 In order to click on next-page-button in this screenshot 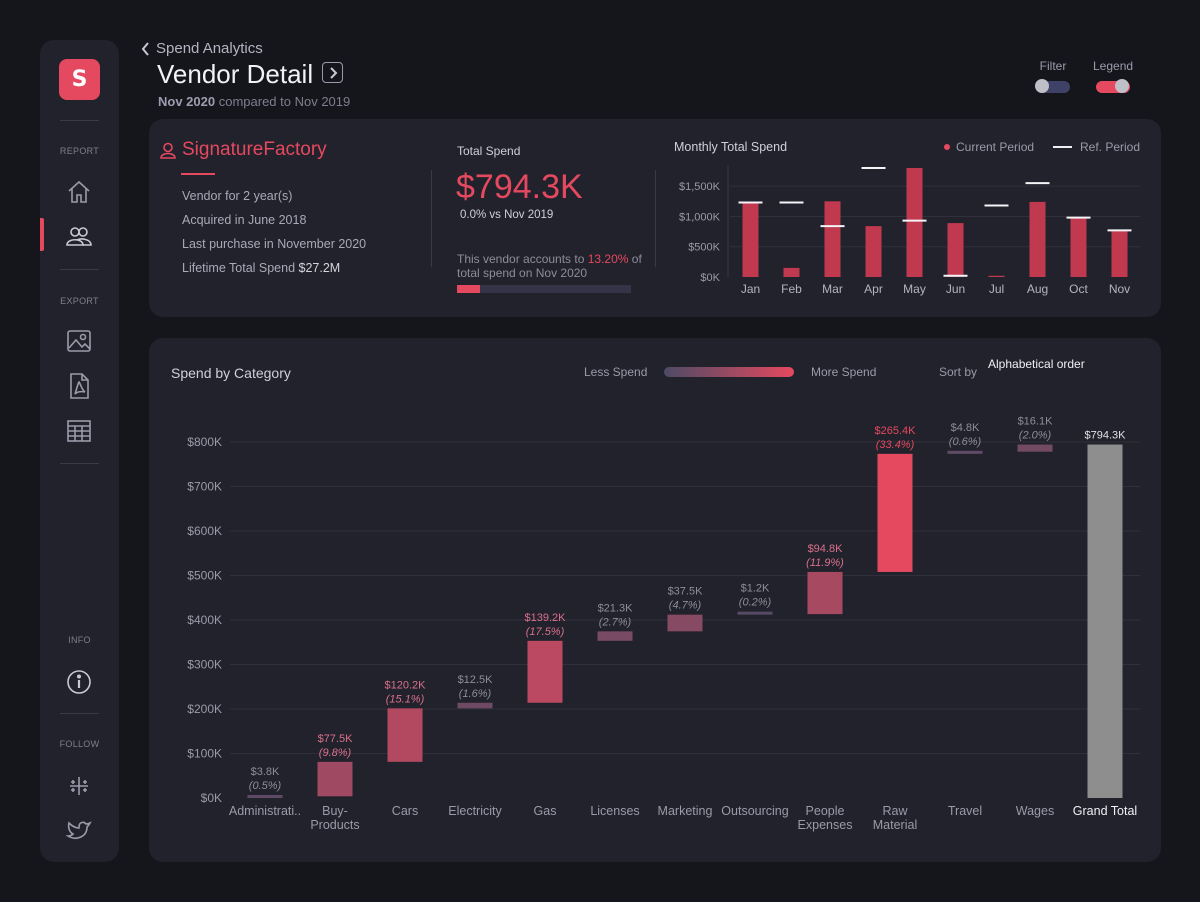, I will do `click(332, 72)`.